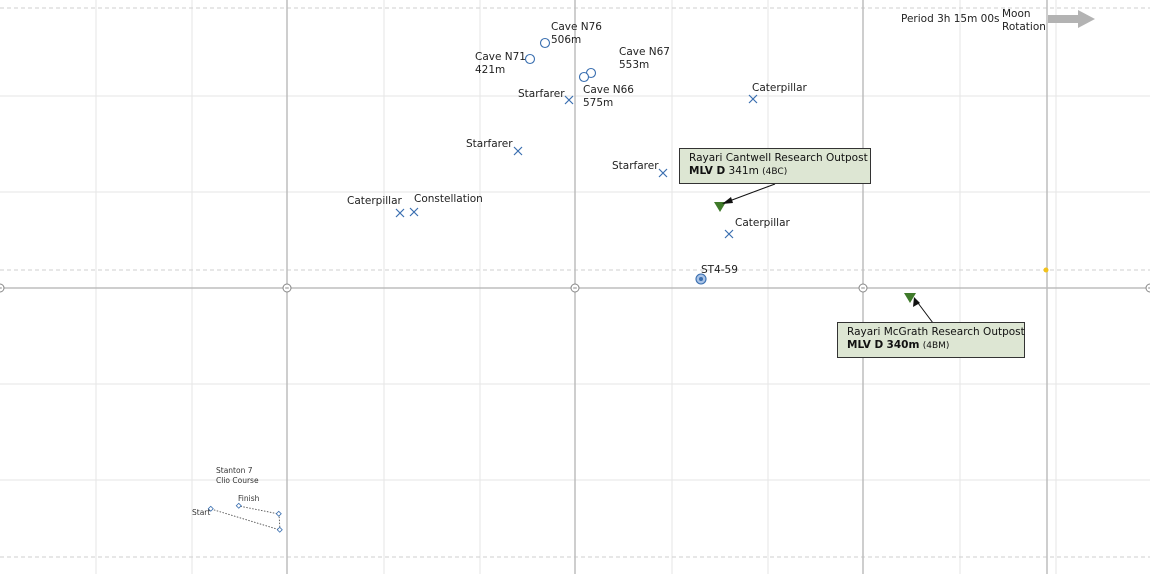 This screenshot has height=574, width=1150. I want to click on cantwell-leader-arrowhead, so click(727, 200).